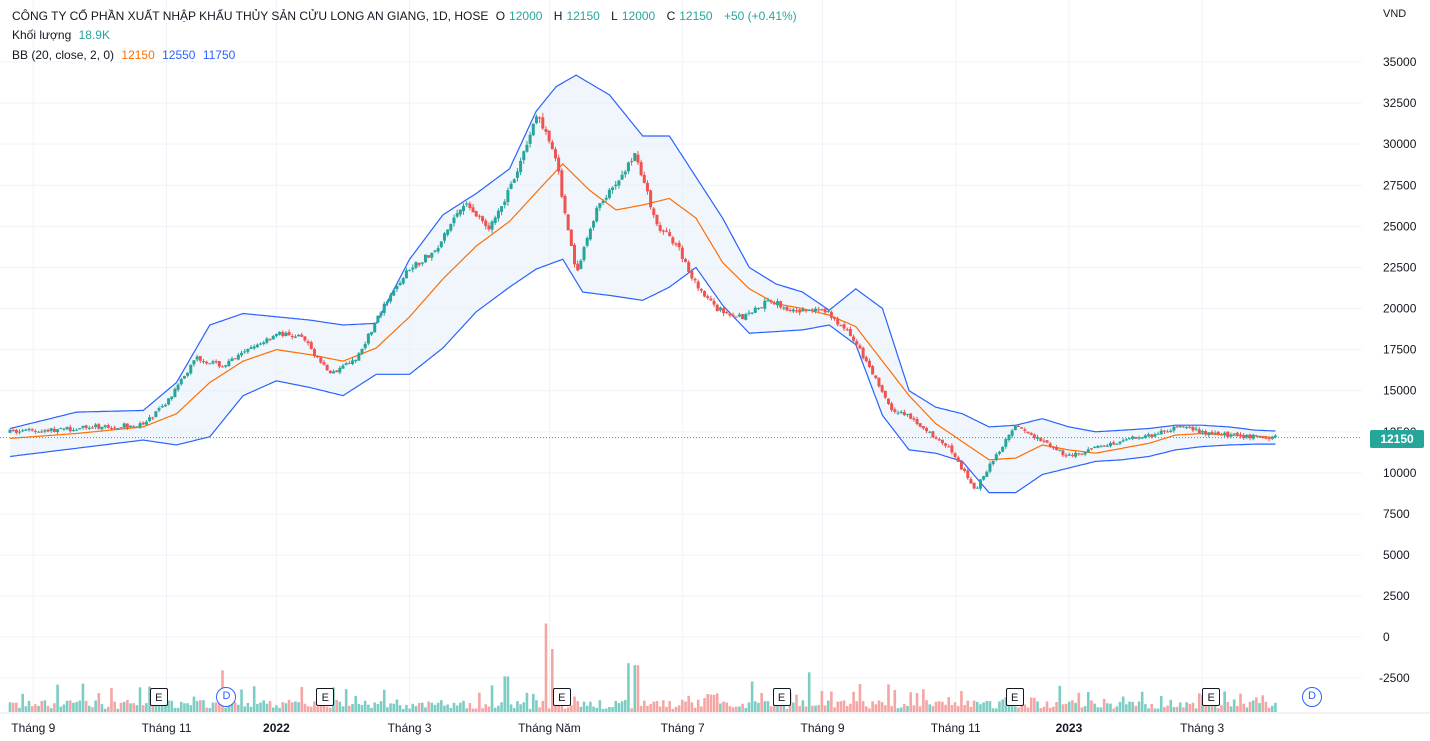 The width and height of the screenshot is (1430, 741). Describe the element at coordinates (63, 35) in the screenshot. I see `legend-volume-line: Khối lượng 18.9K` at that location.